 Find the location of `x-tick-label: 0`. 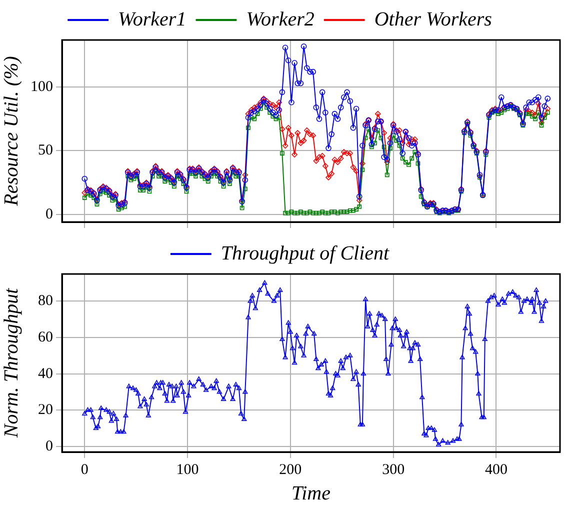

x-tick-label: 0 is located at coordinates (84, 470).